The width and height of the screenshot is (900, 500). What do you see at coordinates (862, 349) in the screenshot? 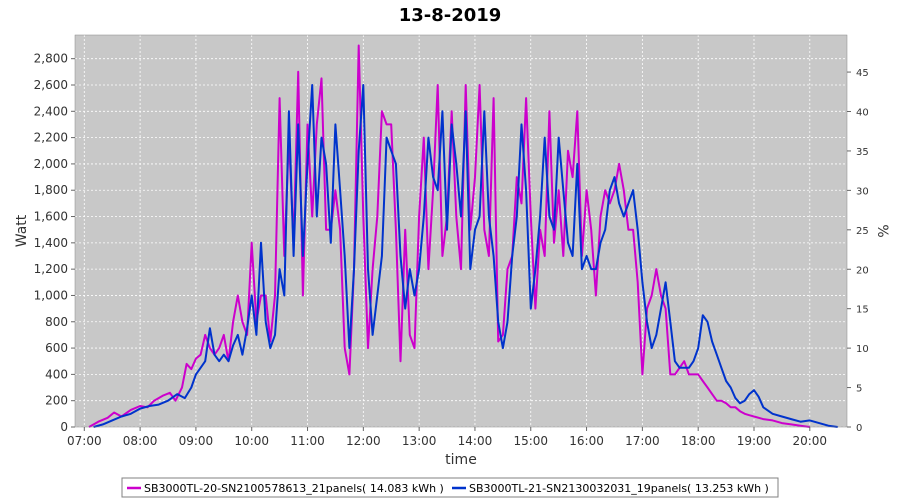
I see `y2-tick-label: 10` at bounding box center [862, 349].